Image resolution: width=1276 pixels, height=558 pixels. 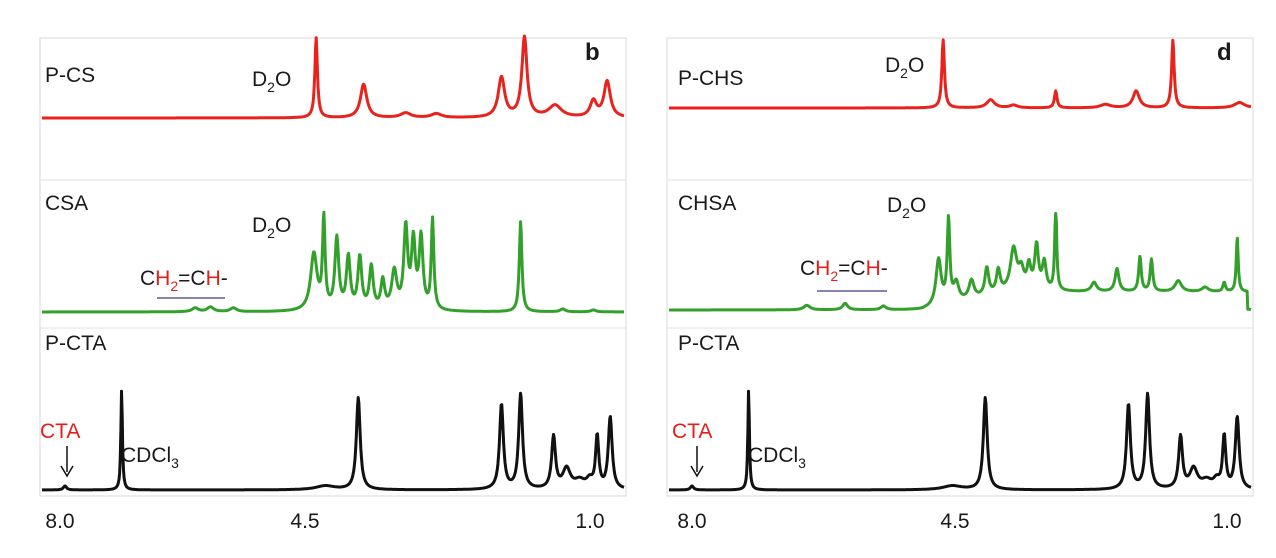 What do you see at coordinates (592, 52) in the screenshot?
I see `panel-letter-b: b` at bounding box center [592, 52].